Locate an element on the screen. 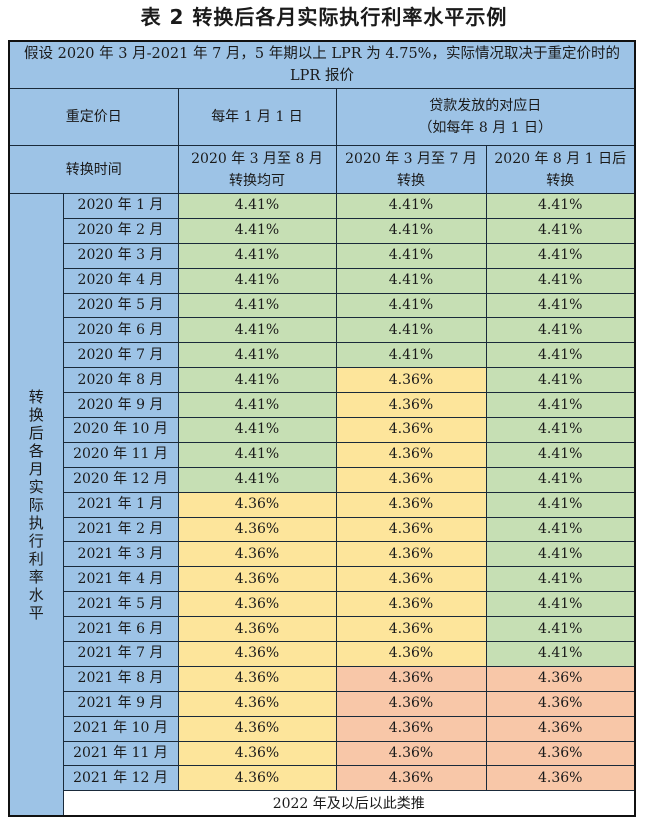 The width and height of the screenshot is (648, 832). month-cell: 2021 年 7 月 is located at coordinates (120, 654).